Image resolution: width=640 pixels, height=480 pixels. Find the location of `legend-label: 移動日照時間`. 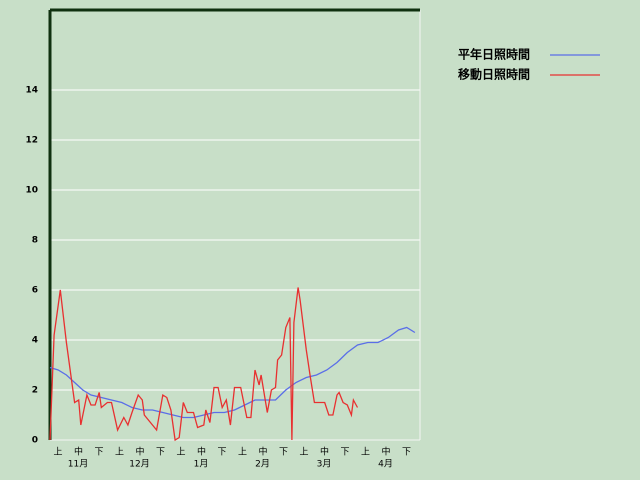

legend-label: 移動日照時間 is located at coordinates (494, 74).